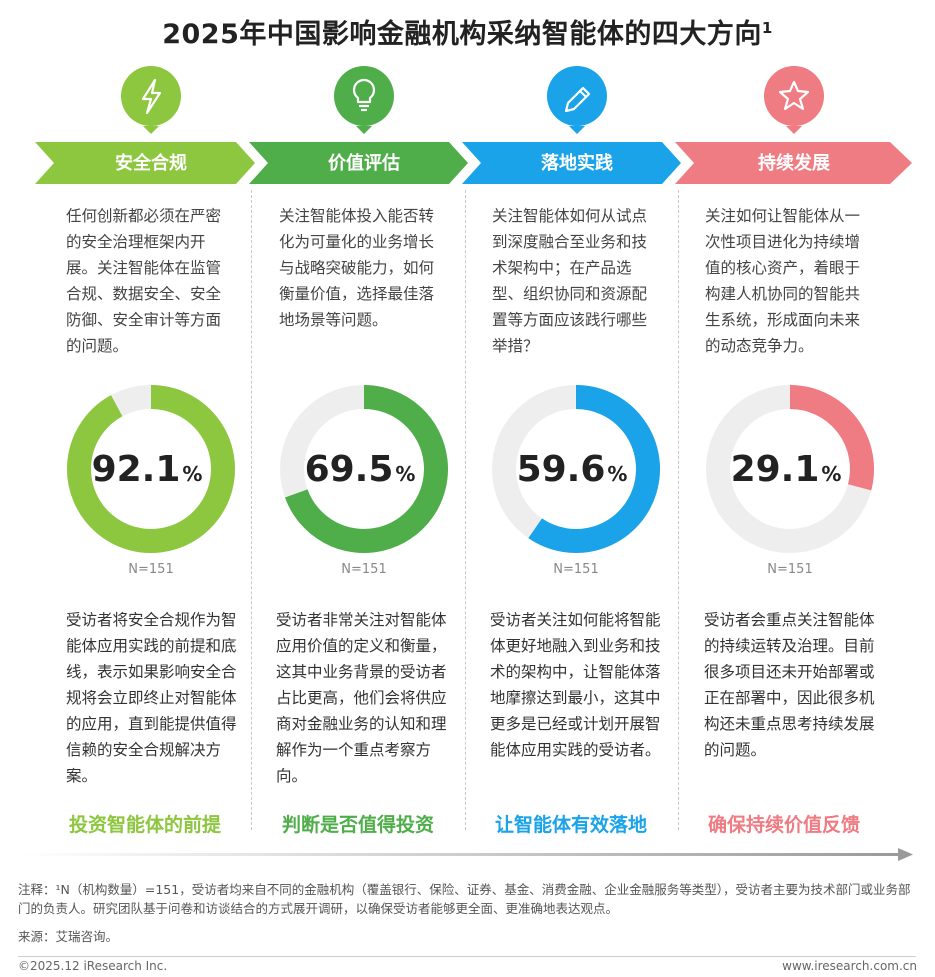 The height and width of the screenshot is (977, 935). I want to click on donut-chart-1: 92.1%, so click(151, 469).